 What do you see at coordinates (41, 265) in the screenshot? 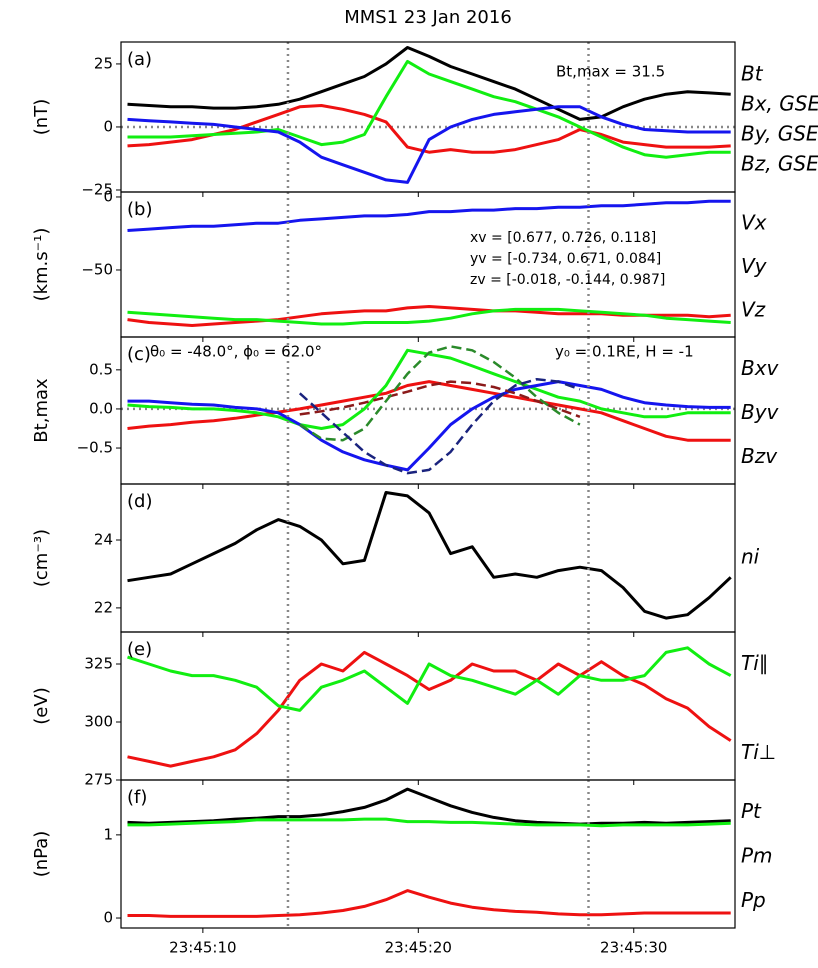
I see `y-axis-label: (km.s⁻¹)` at bounding box center [41, 265].